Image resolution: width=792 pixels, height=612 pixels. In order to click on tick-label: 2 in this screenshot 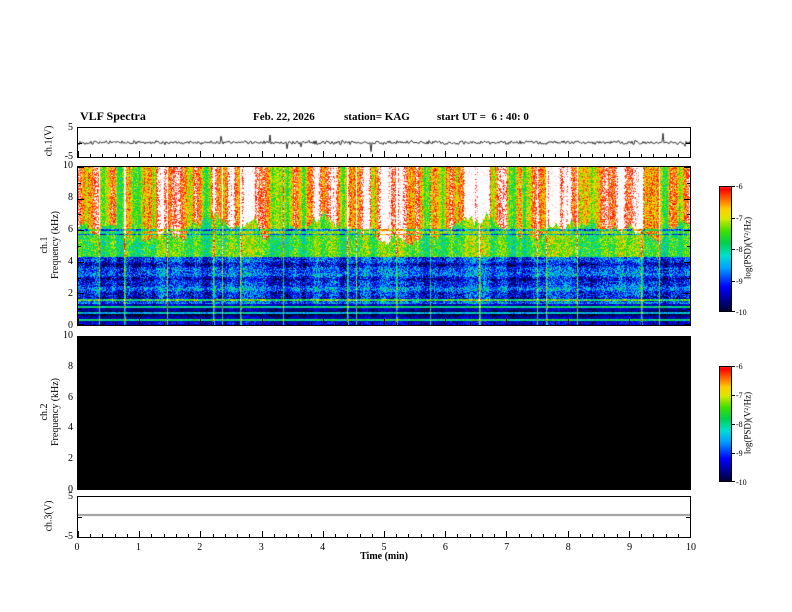, I will do `click(70, 293)`.